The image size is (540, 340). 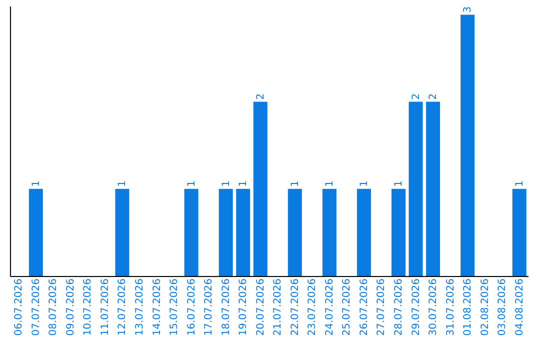 I want to click on x-tick-label: 29.07.2026, so click(x=416, y=307).